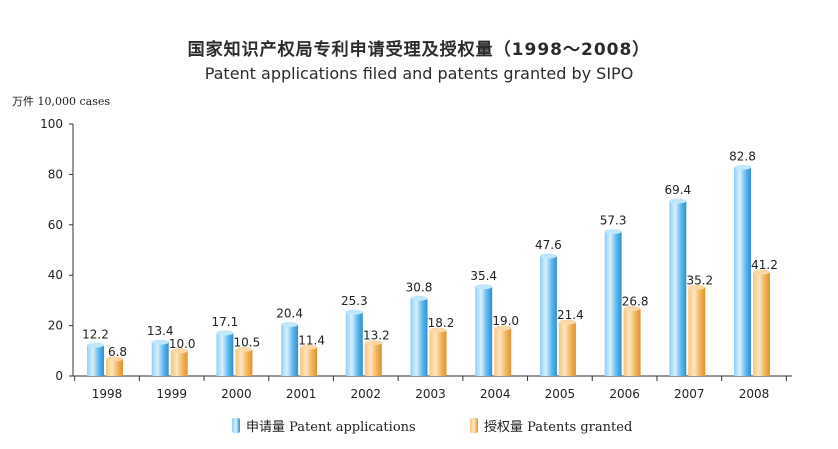 The height and width of the screenshot is (449, 838). Describe the element at coordinates (366, 394) in the screenshot. I see `x-tick-label: 2002` at that location.